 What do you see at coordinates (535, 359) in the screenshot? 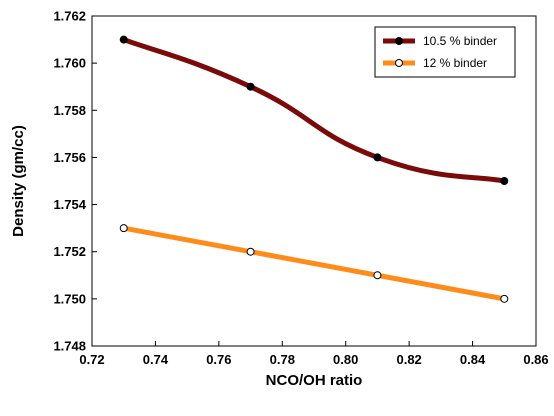
I see `x-tick-label: 0.86` at bounding box center [535, 359].